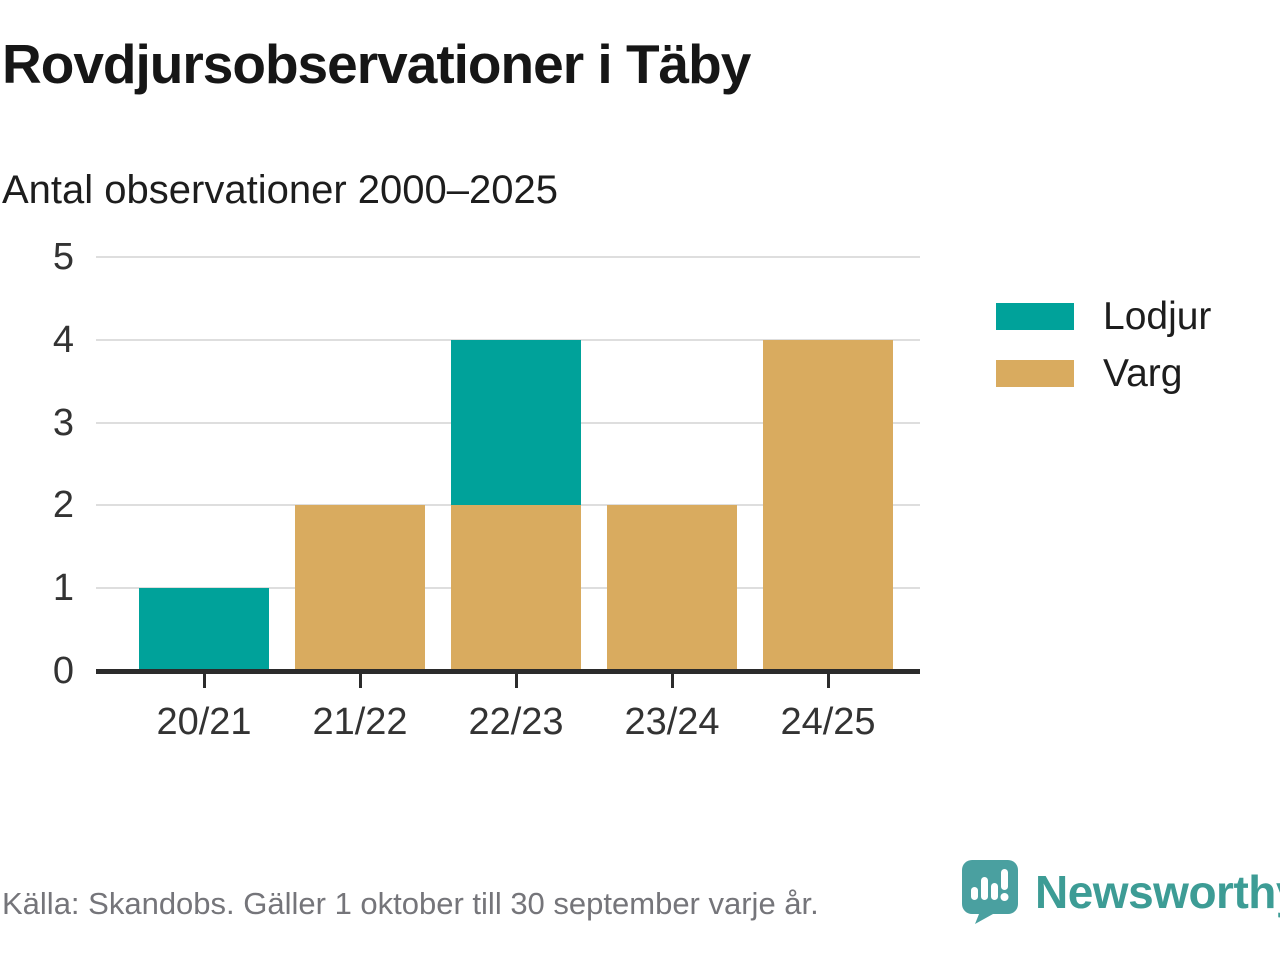  What do you see at coordinates (828, 722) in the screenshot?
I see `x-axis-label-24-25: 24/25` at bounding box center [828, 722].